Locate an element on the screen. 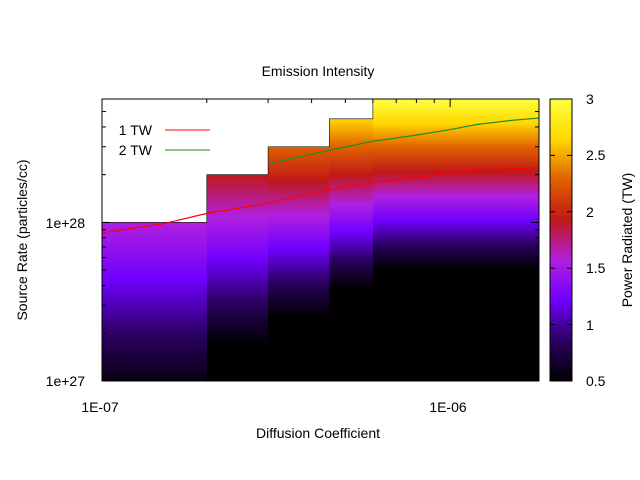  colorbar-tick-3: 3 is located at coordinates (590, 99).